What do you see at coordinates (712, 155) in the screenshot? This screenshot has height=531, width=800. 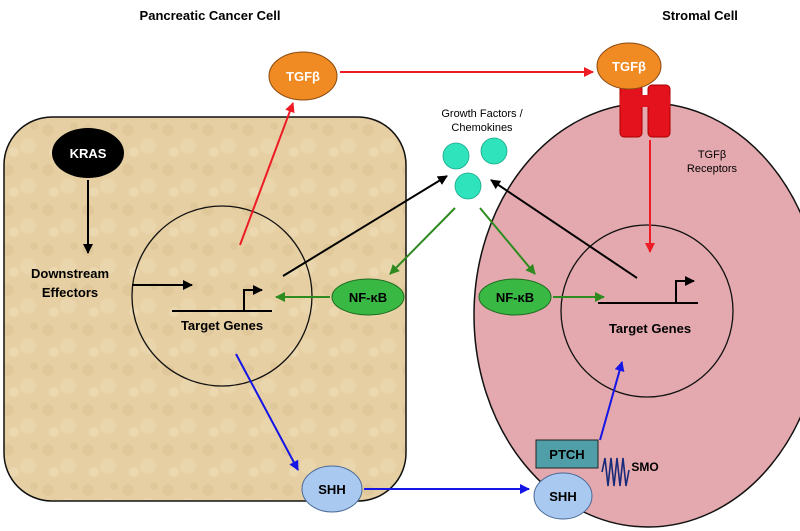 I see `tgfb-receptors-label-1: TGFβ` at bounding box center [712, 155].